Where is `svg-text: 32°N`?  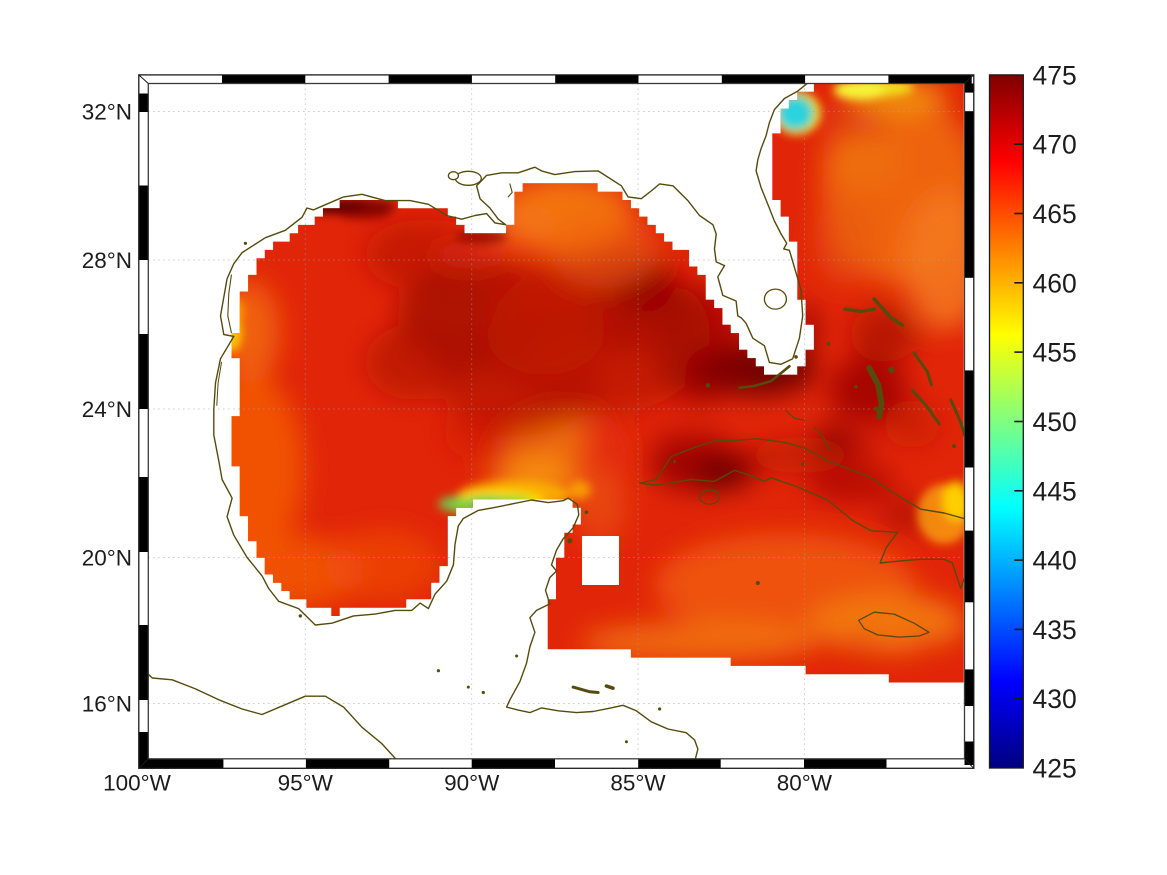
svg-text: 32°N is located at coordinates (107, 112).